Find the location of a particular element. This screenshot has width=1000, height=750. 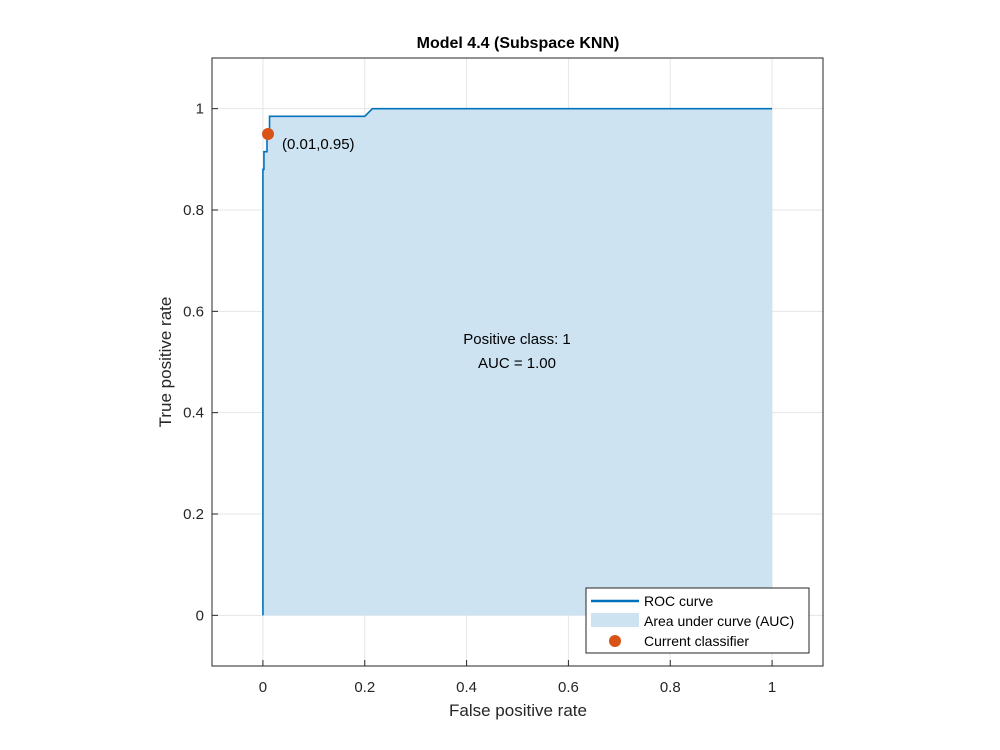

x-tick-label: 0.4 is located at coordinates (466, 687).